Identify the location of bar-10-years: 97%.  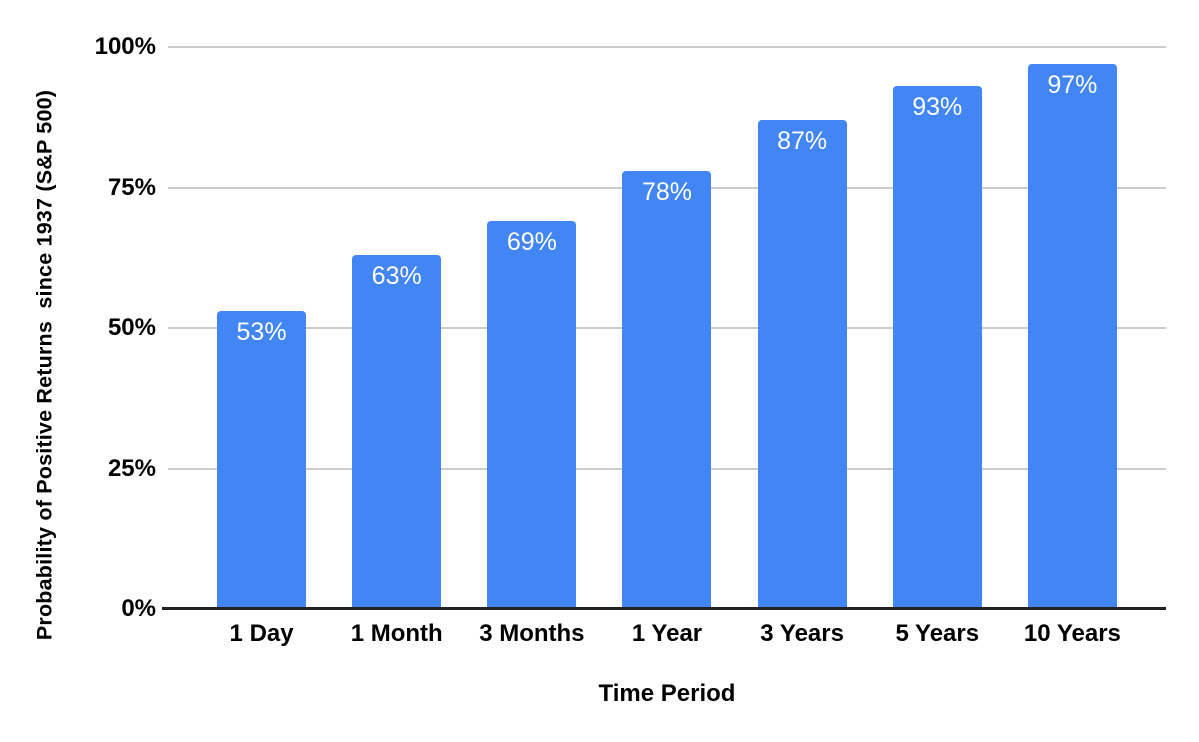
(1072, 336).